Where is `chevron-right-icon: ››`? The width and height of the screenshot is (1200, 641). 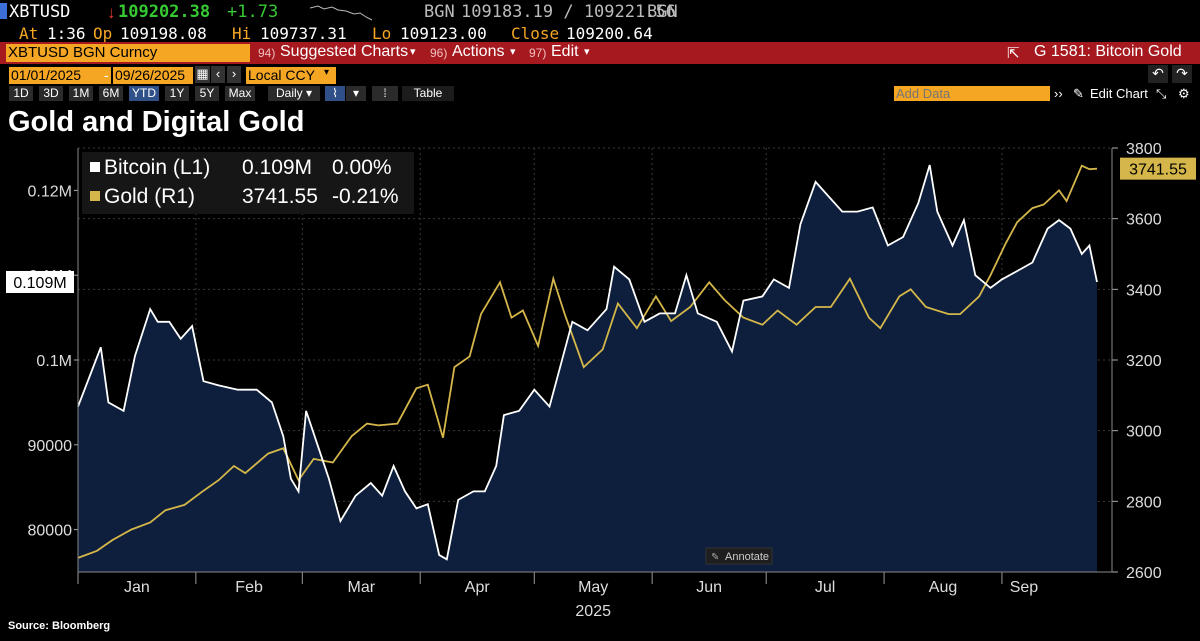 chevron-right-icon: ›› is located at coordinates (1058, 93).